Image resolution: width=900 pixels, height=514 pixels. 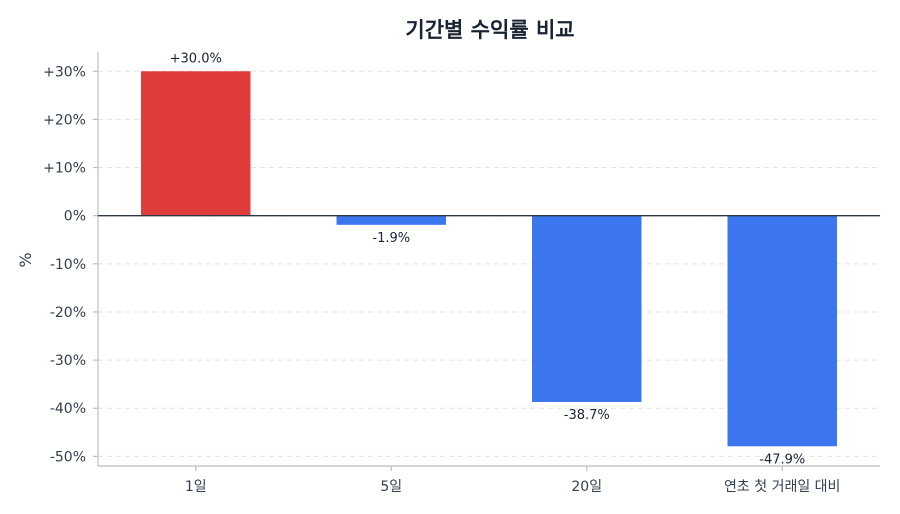 What do you see at coordinates (64, 120) in the screenshot?
I see `y-tick-label: +20%` at bounding box center [64, 120].